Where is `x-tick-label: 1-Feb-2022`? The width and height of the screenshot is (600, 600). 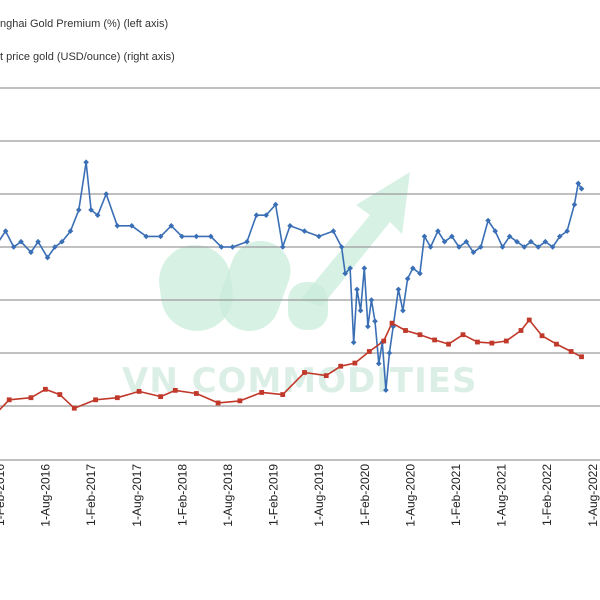
x-tick-label: 1-Feb-2022 is located at coordinates (547, 495).